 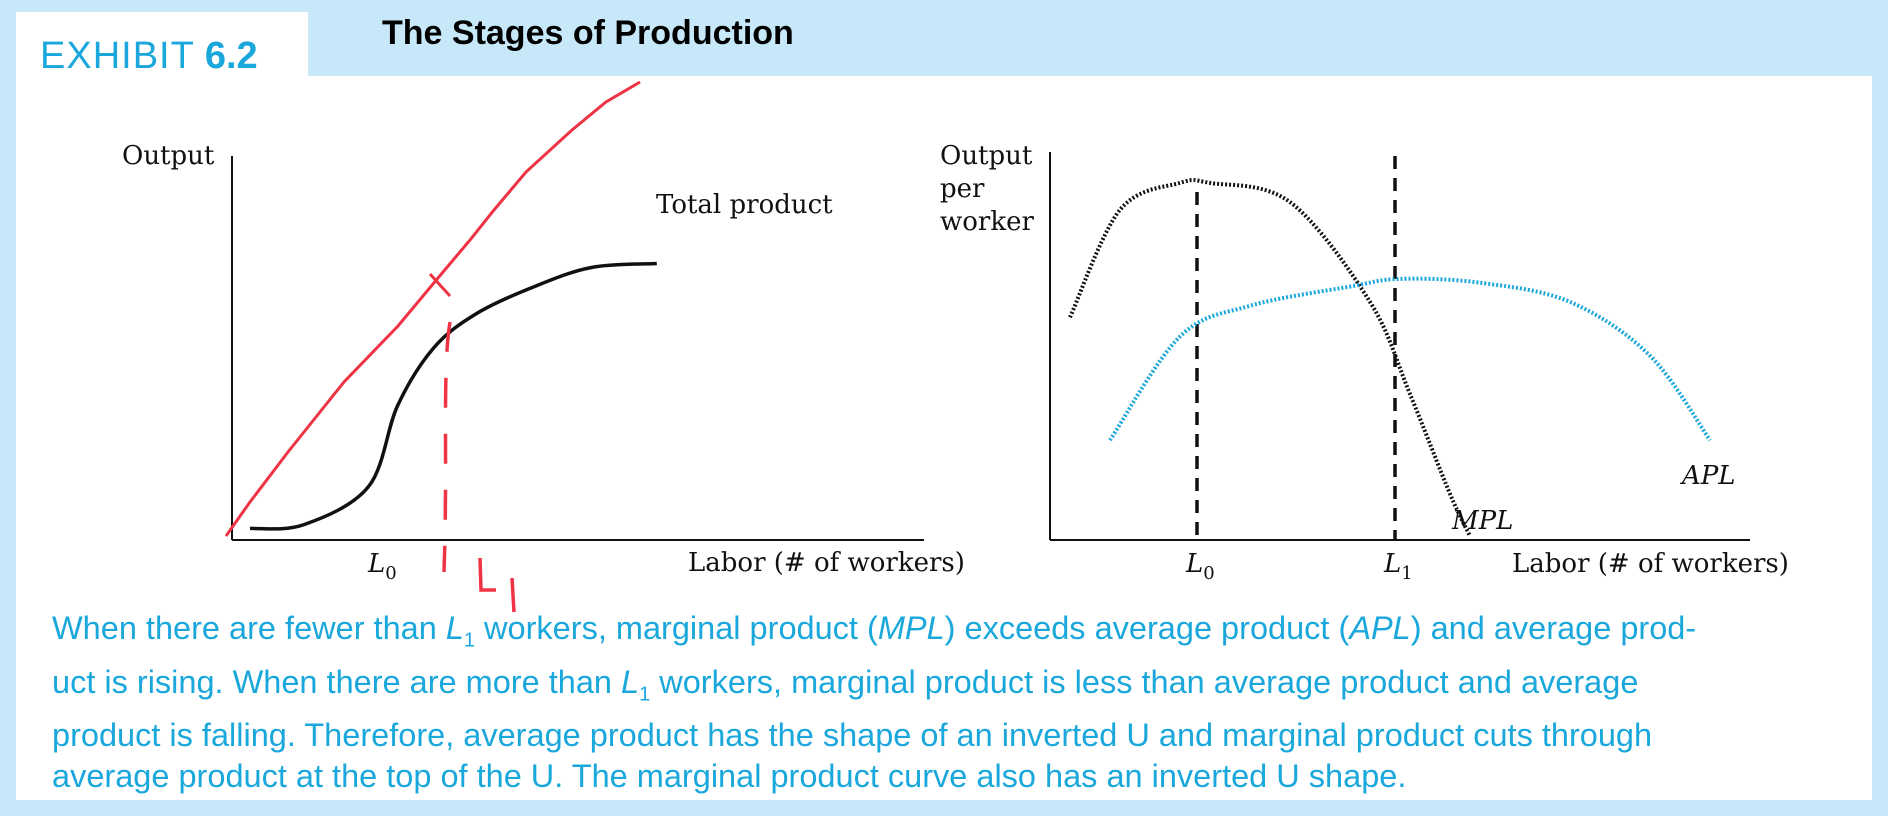 What do you see at coordinates (1650, 564) in the screenshot?
I see `right-x-axis-label: Labor (# of workers)` at bounding box center [1650, 564].